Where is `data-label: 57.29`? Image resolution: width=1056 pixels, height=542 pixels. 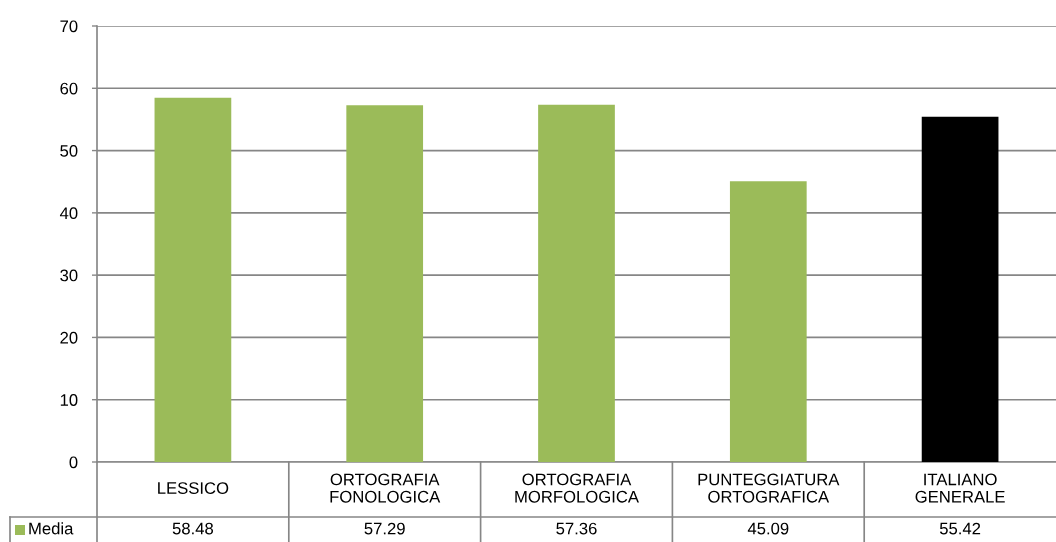
data-label: 57.29 is located at coordinates (384, 528).